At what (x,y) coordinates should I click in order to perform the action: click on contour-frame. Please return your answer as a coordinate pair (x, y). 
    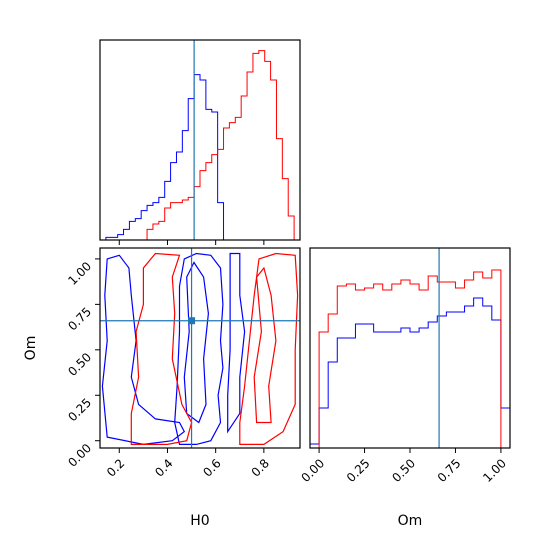
    Looking at the image, I should click on (200, 348).